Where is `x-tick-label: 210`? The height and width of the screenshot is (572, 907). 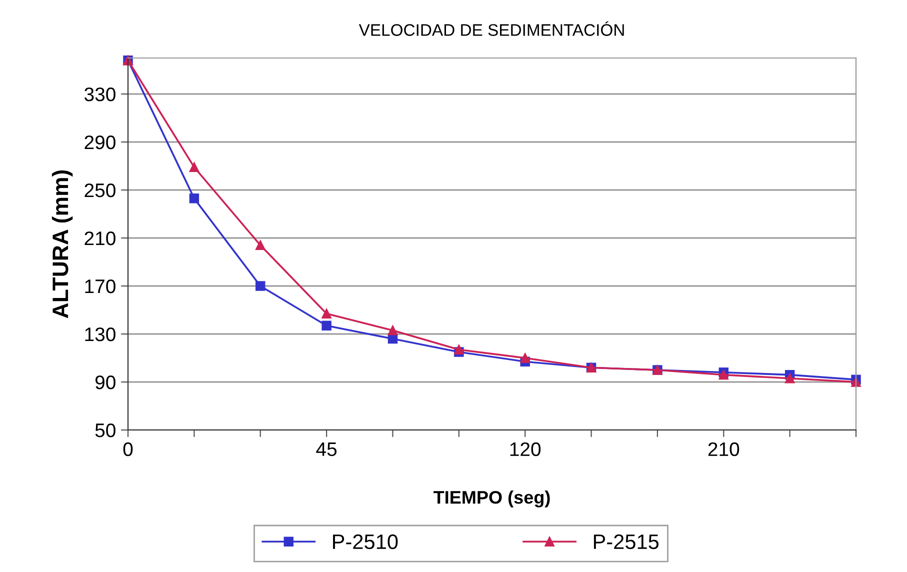 x-tick-label: 210 is located at coordinates (724, 449).